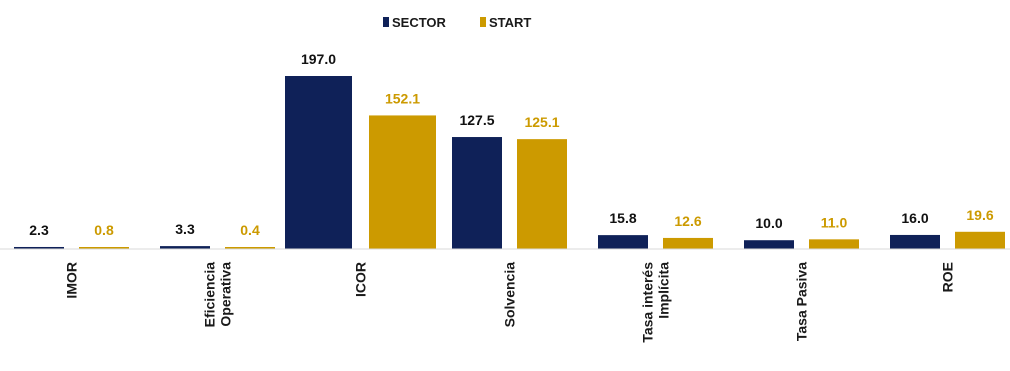 This screenshot has height=371, width=1010. Describe the element at coordinates (483, 22) in the screenshot. I see `legend-swatch-start` at that location.